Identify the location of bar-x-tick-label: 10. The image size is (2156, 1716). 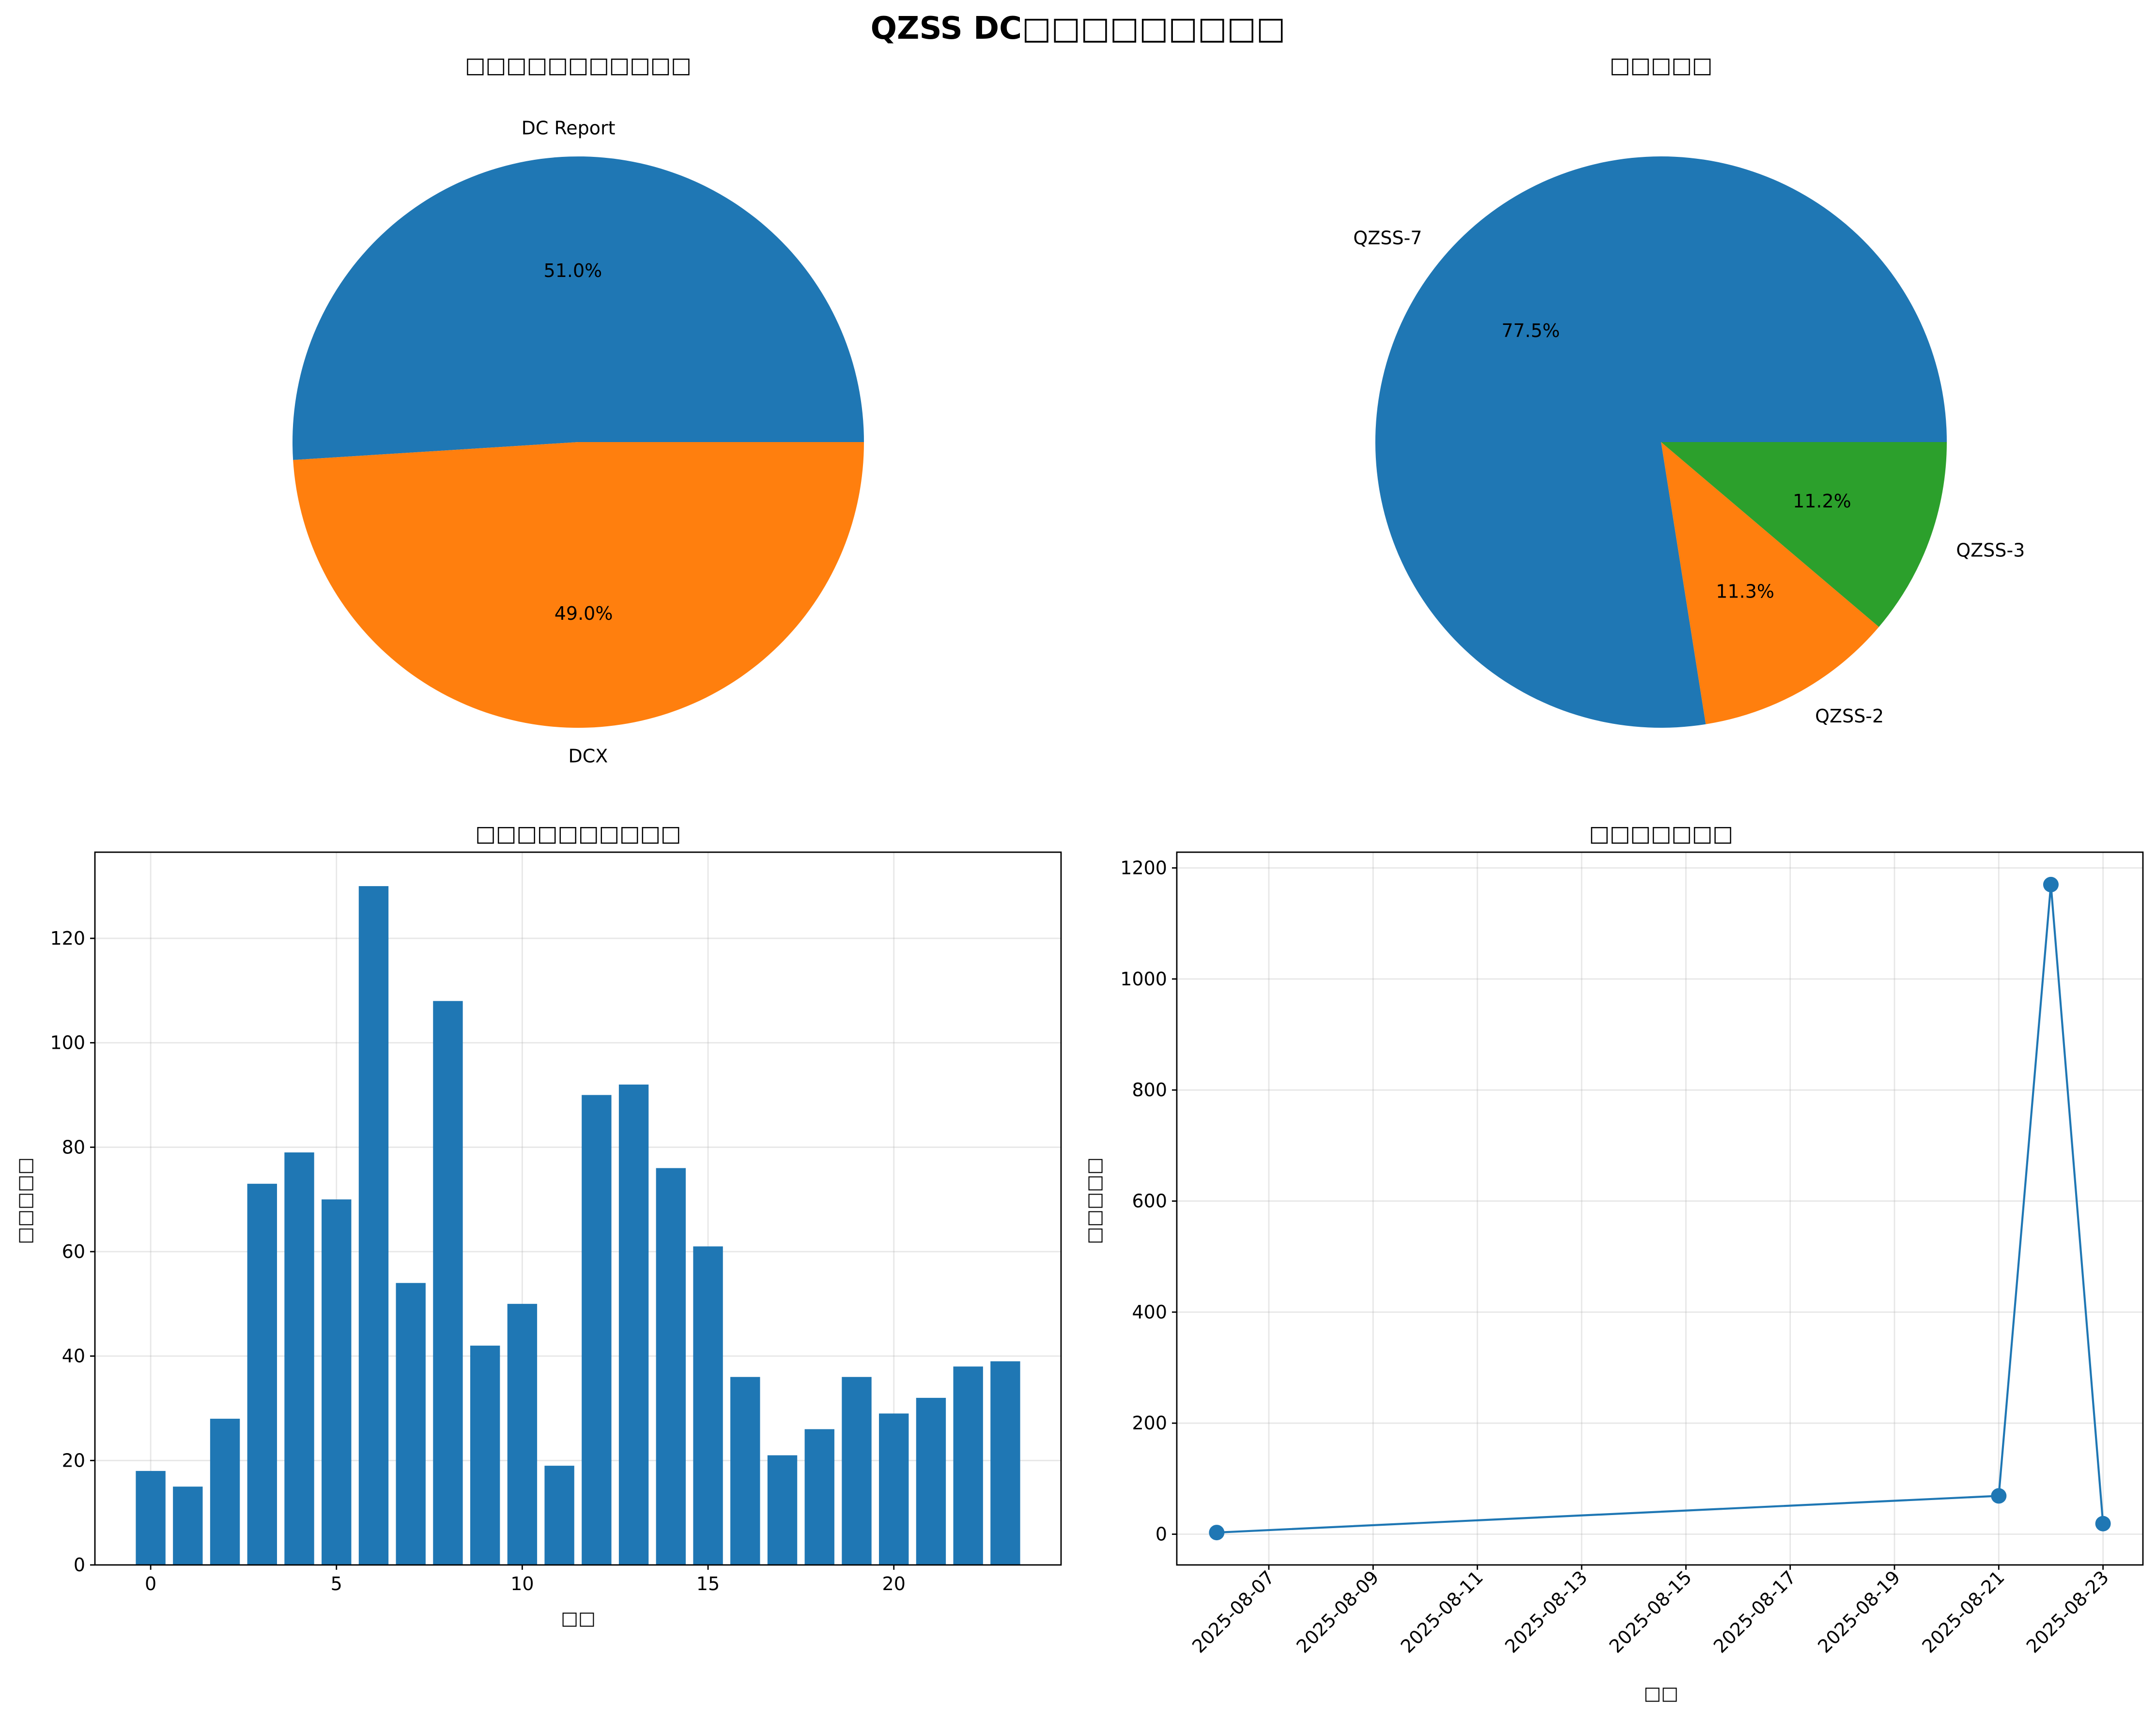
(522, 1584).